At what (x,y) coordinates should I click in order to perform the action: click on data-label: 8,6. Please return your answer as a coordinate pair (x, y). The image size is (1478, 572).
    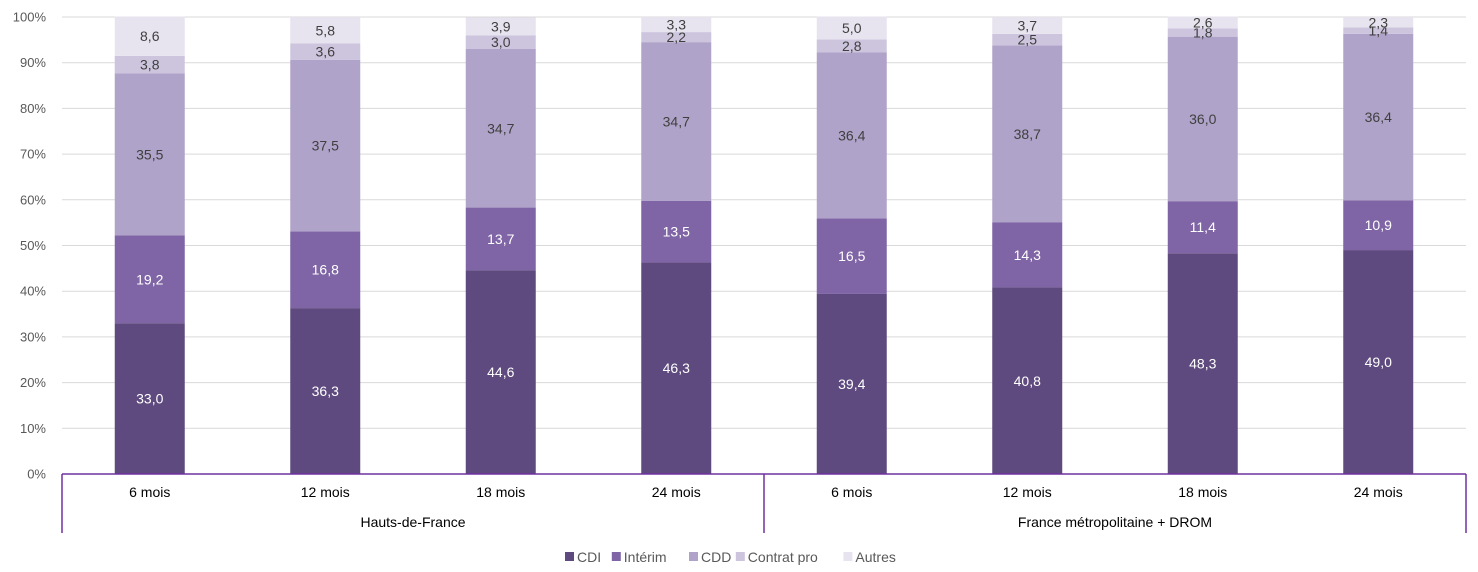
    Looking at the image, I should click on (150, 36).